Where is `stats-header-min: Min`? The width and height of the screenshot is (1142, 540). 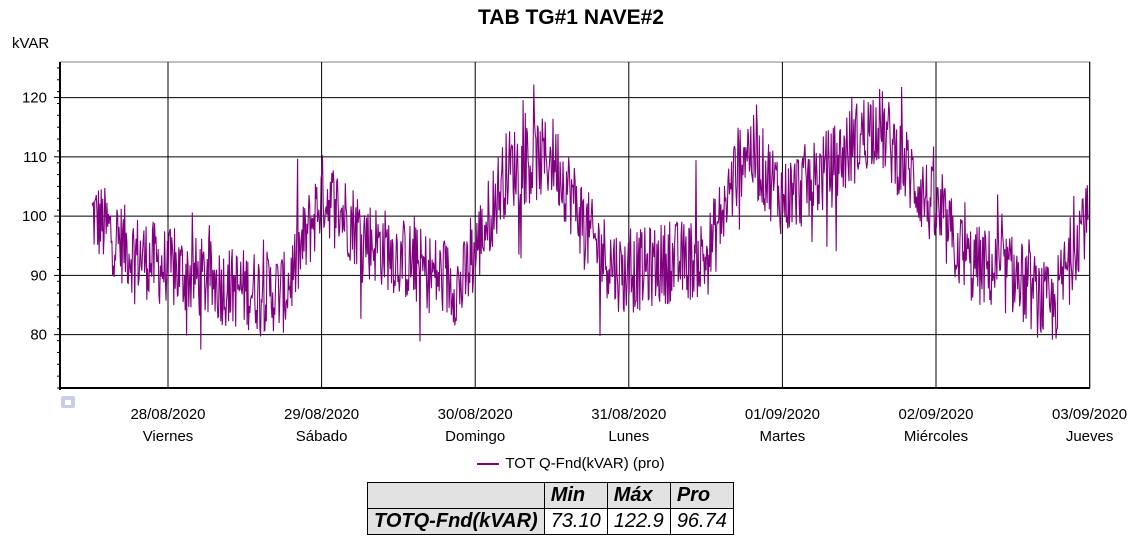
stats-header-min: Min is located at coordinates (575, 495).